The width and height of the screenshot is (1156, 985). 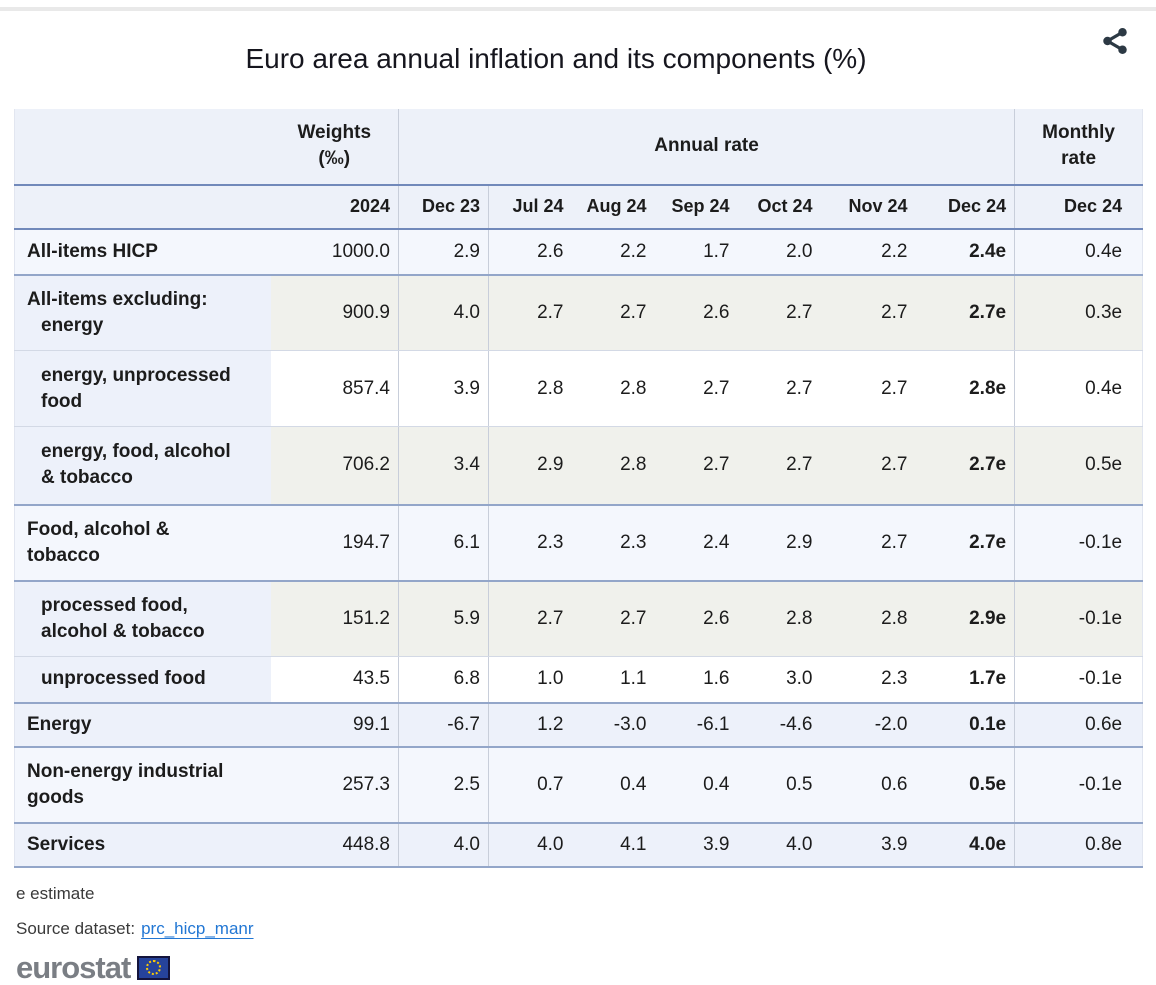 I want to click on annual-value-cell: -3.0, so click(x=613, y=725).